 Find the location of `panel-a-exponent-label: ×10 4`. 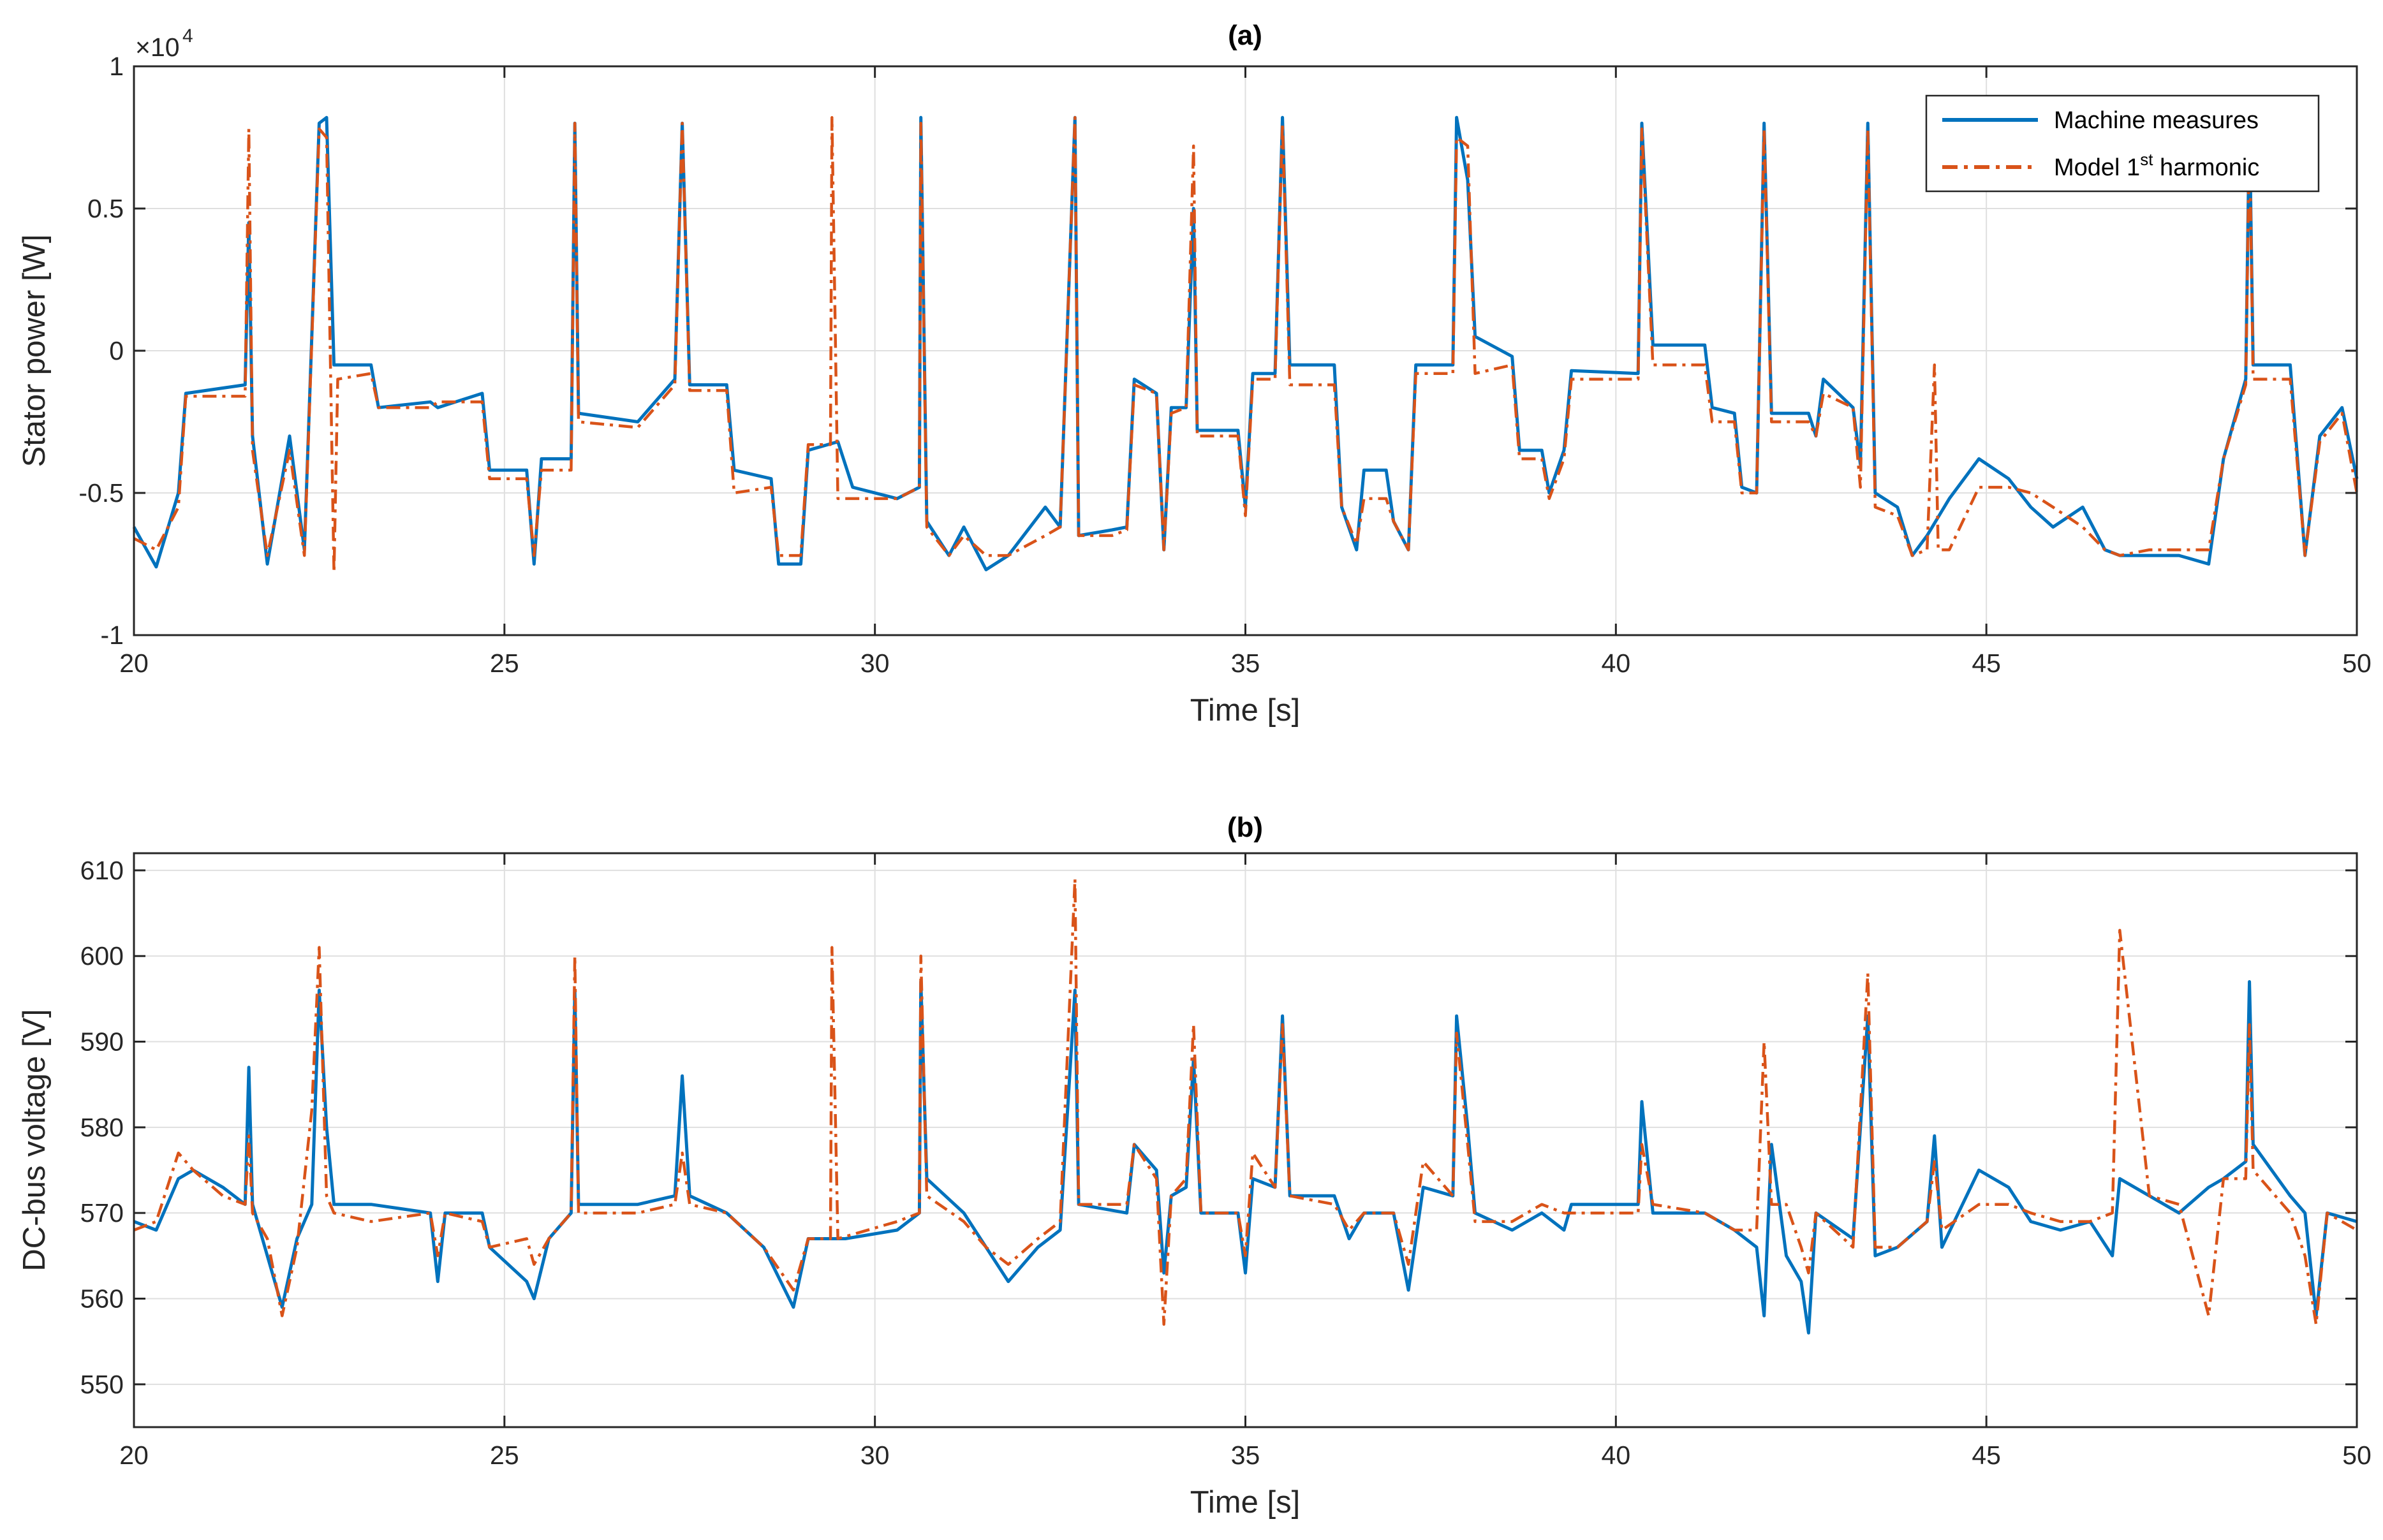

panel-a-exponent-label: ×10 4 is located at coordinates (164, 44).